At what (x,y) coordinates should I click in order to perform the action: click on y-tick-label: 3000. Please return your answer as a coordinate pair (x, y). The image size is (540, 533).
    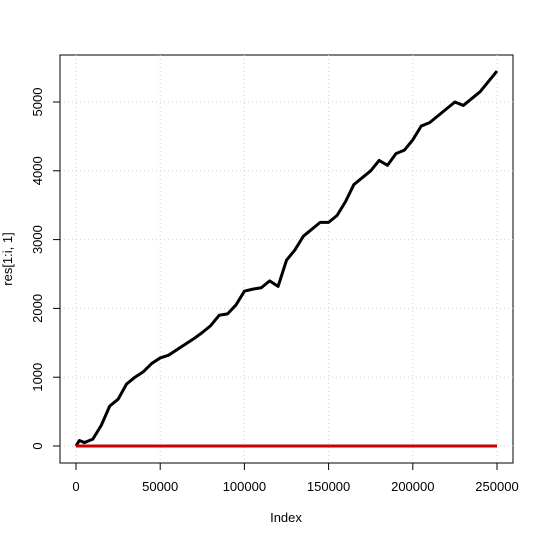
    Looking at the image, I should click on (37, 239).